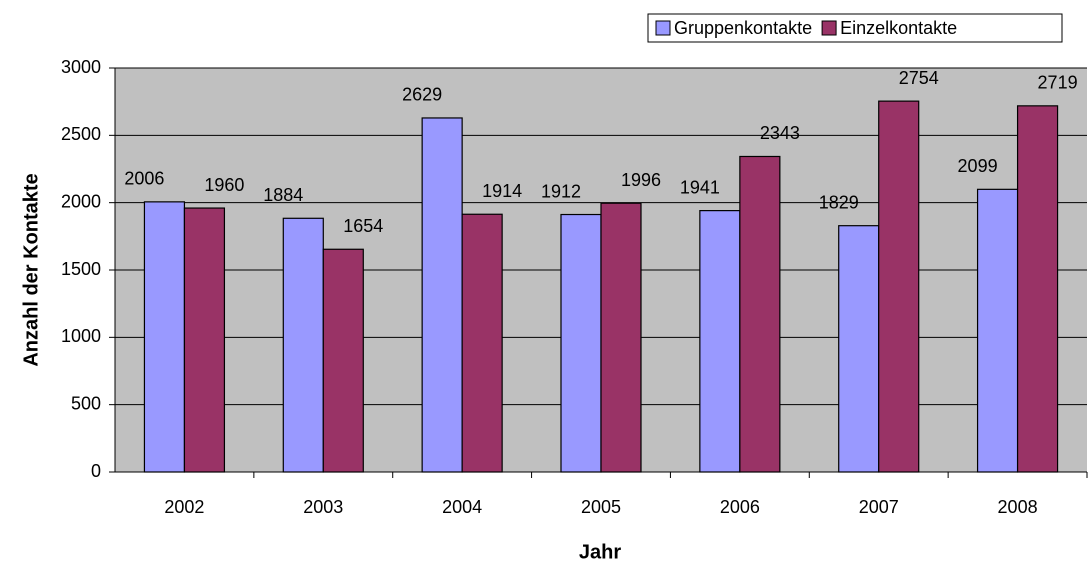 Image resolution: width=1088 pixels, height=566 pixels. Describe the element at coordinates (363, 226) in the screenshot. I see `data-label: 1654` at that location.